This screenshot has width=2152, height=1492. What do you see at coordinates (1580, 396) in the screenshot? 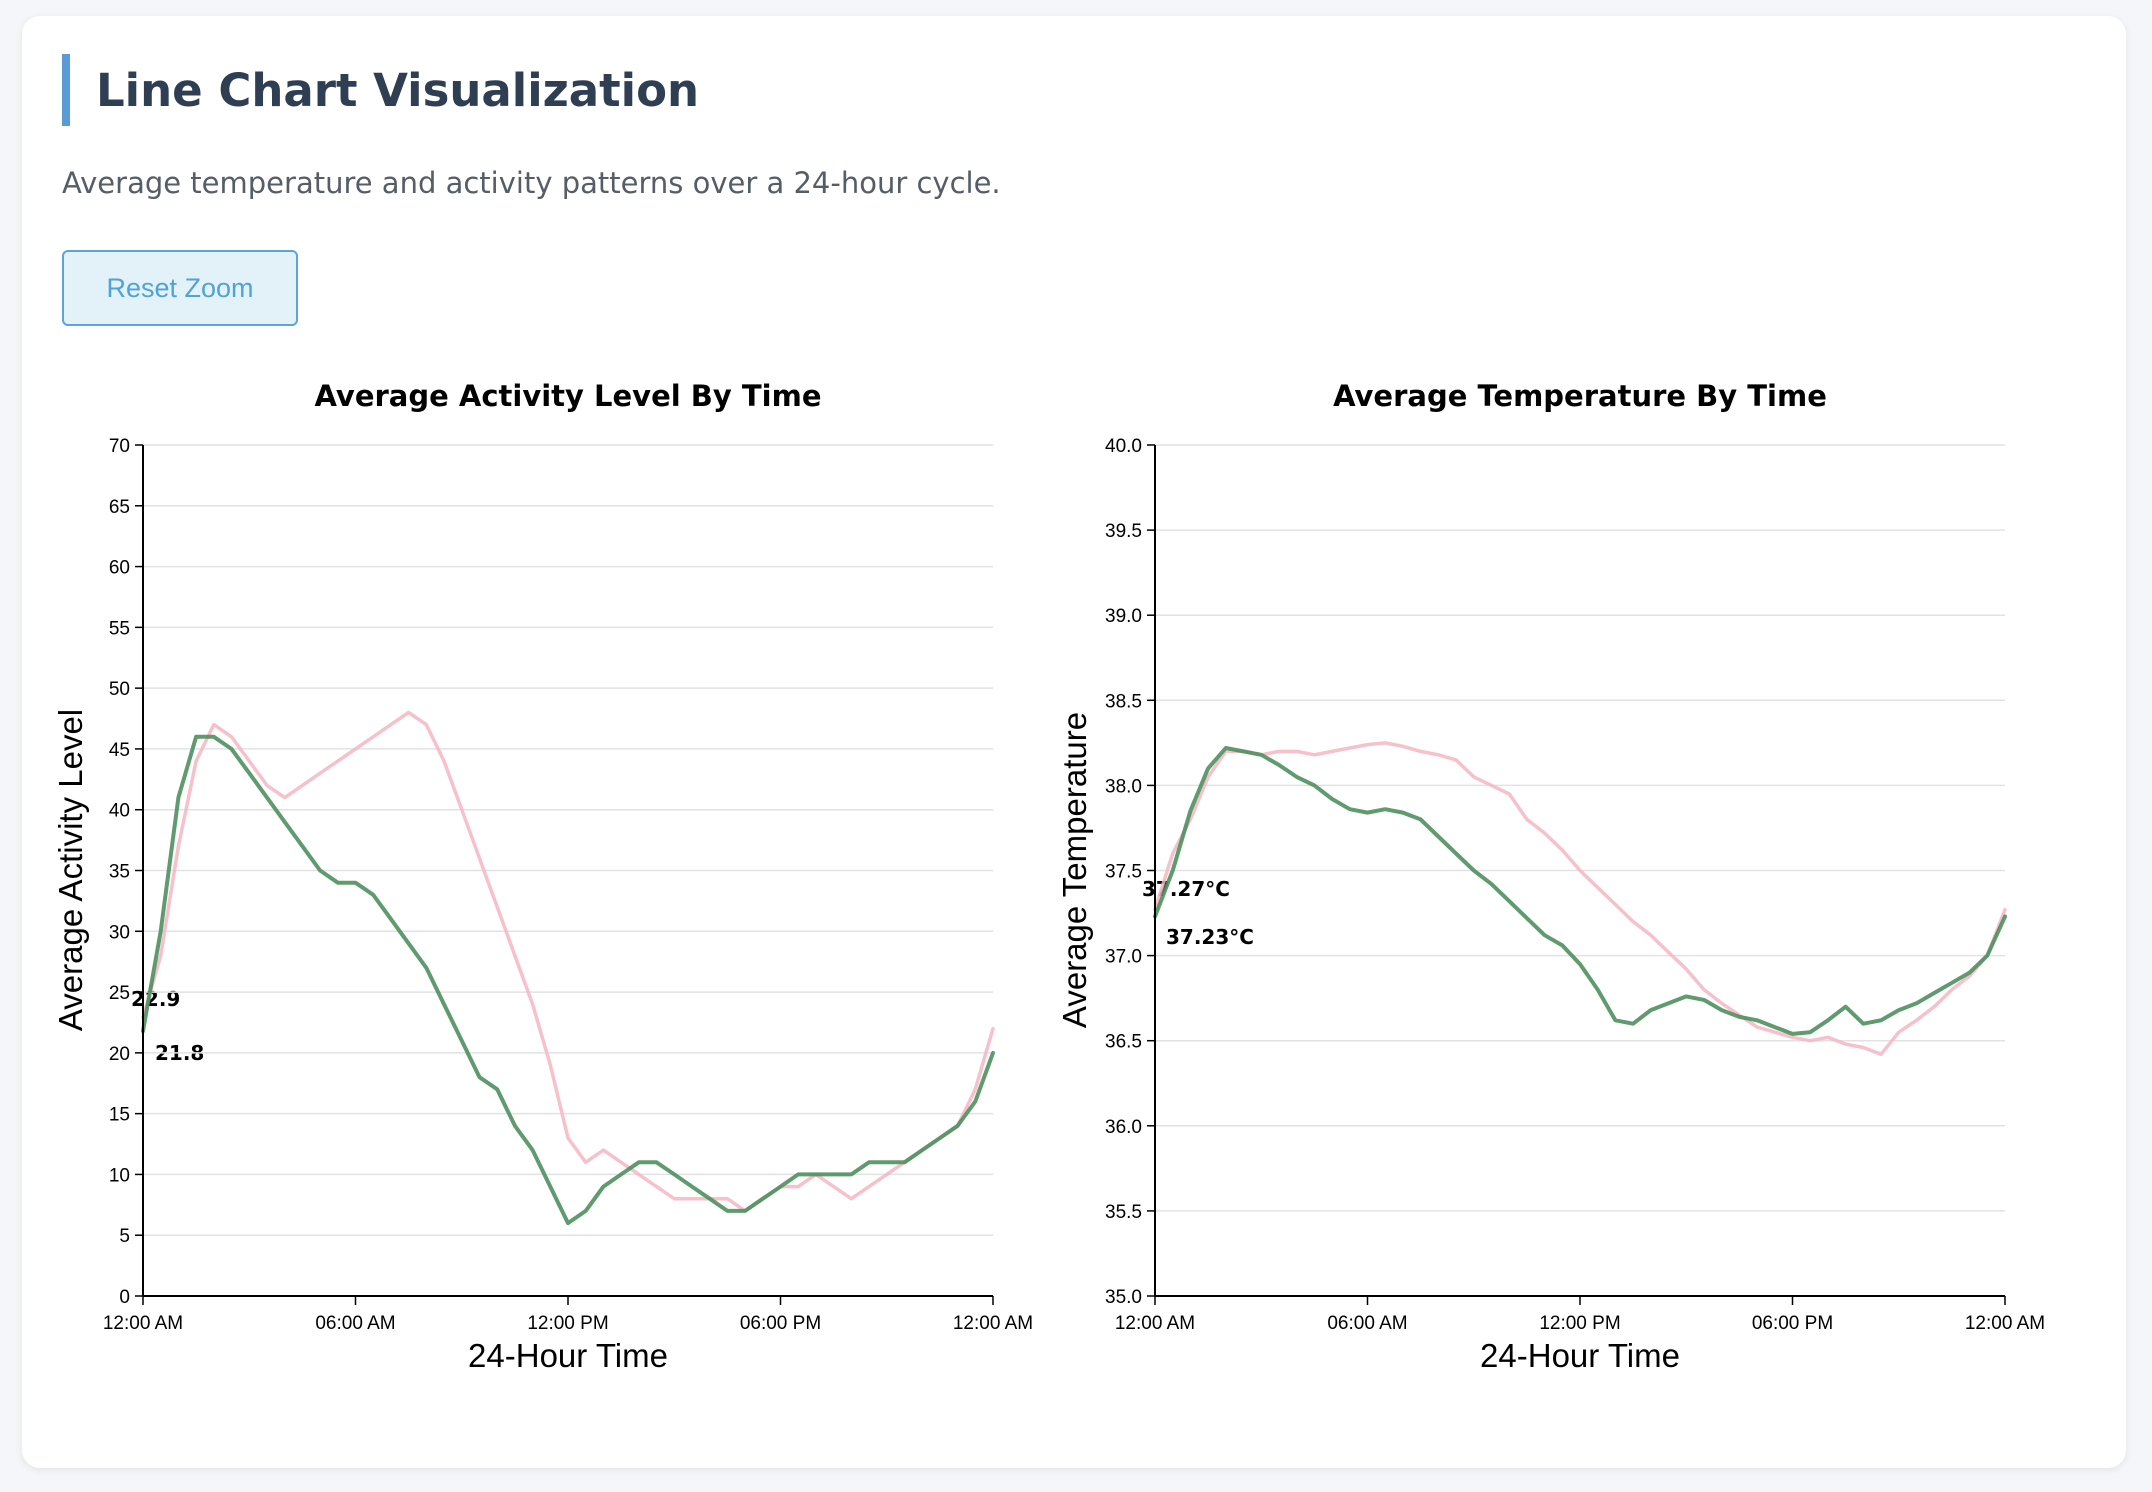
I see `temperature-chart-title: Average Temperature By Time` at bounding box center [1580, 396].